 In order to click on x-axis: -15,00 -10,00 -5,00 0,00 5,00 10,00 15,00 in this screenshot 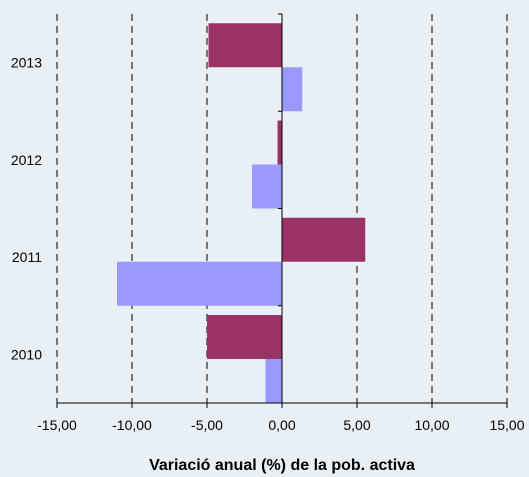, I will do `click(281, 417)`.